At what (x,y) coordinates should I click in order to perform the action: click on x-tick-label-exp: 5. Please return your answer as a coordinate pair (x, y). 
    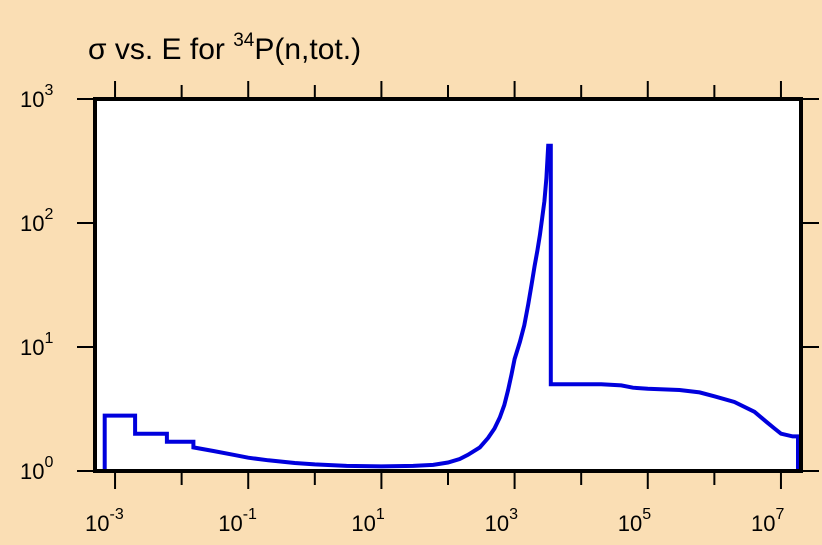
    Looking at the image, I should click on (646, 514).